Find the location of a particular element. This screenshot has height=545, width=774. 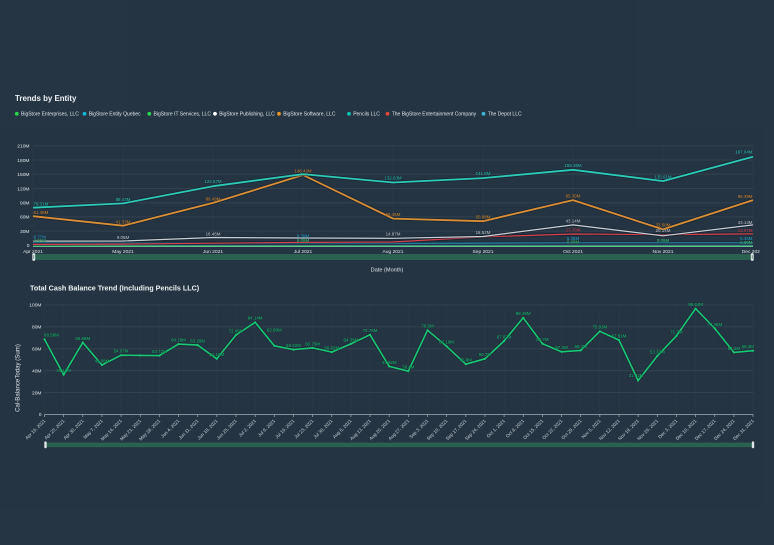

svg-text: 62.68M is located at coordinates (274, 330).